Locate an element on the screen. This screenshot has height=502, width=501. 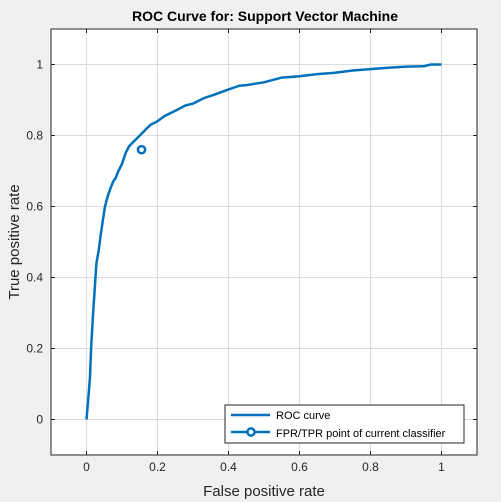
y-tick-label: 0.4 is located at coordinates (34, 278).